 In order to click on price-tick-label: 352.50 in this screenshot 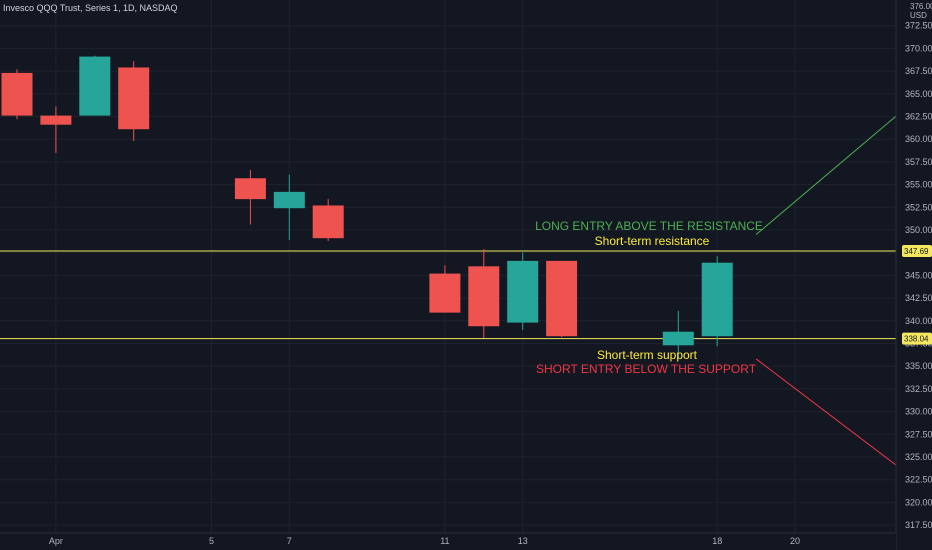, I will do `click(918, 207)`.